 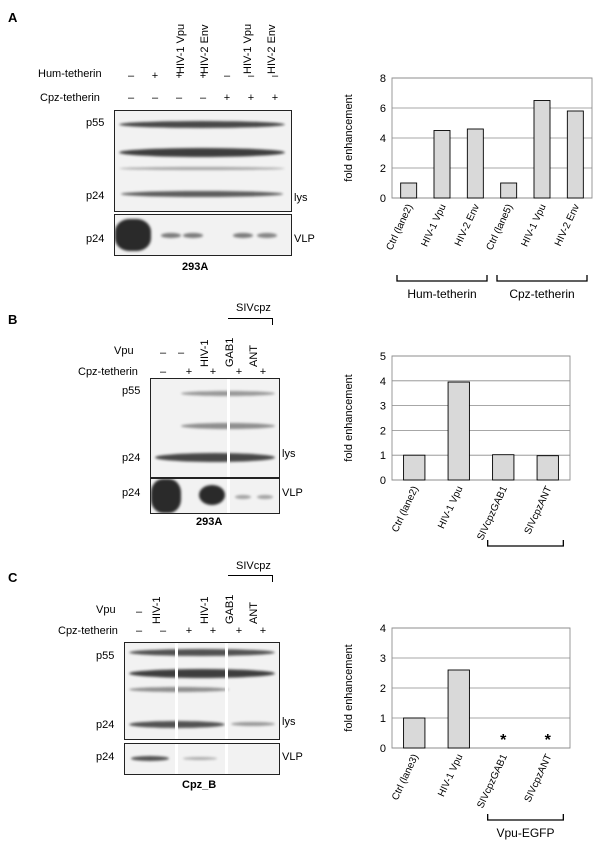 What do you see at coordinates (400, 227) in the screenshot?
I see `x-tick-label: Ctrl (lane2)` at bounding box center [400, 227].